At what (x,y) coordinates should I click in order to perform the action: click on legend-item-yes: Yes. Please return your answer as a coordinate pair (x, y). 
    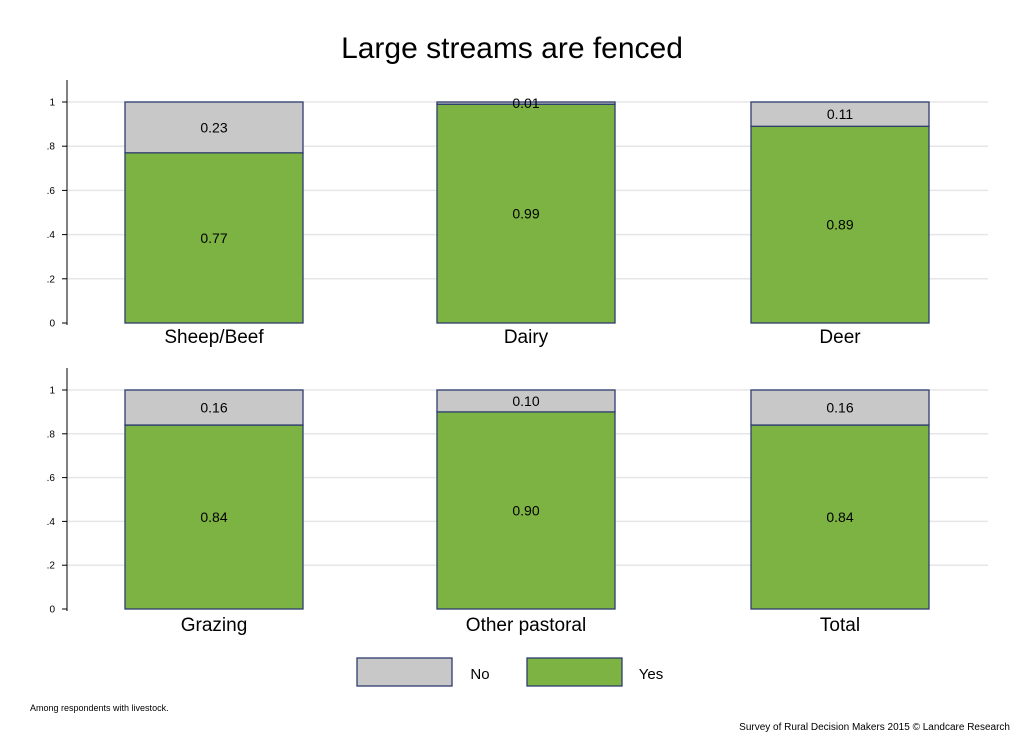
    Looking at the image, I should click on (594, 672).